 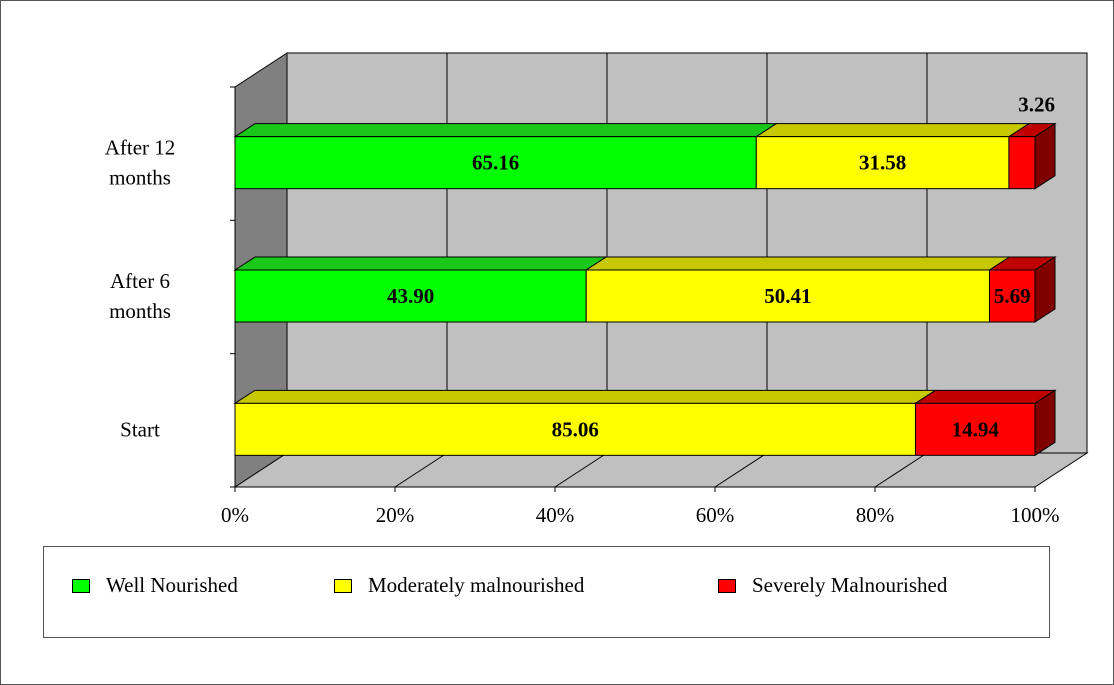 I want to click on x-tick-label: 0%, so click(x=235, y=515).